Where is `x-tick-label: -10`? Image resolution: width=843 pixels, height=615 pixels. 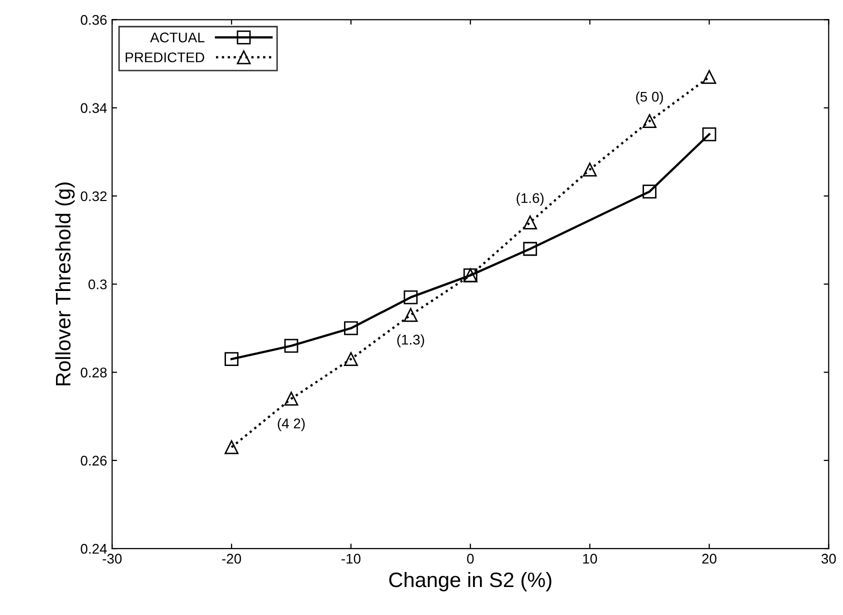 x-tick-label: -10 is located at coordinates (351, 559).